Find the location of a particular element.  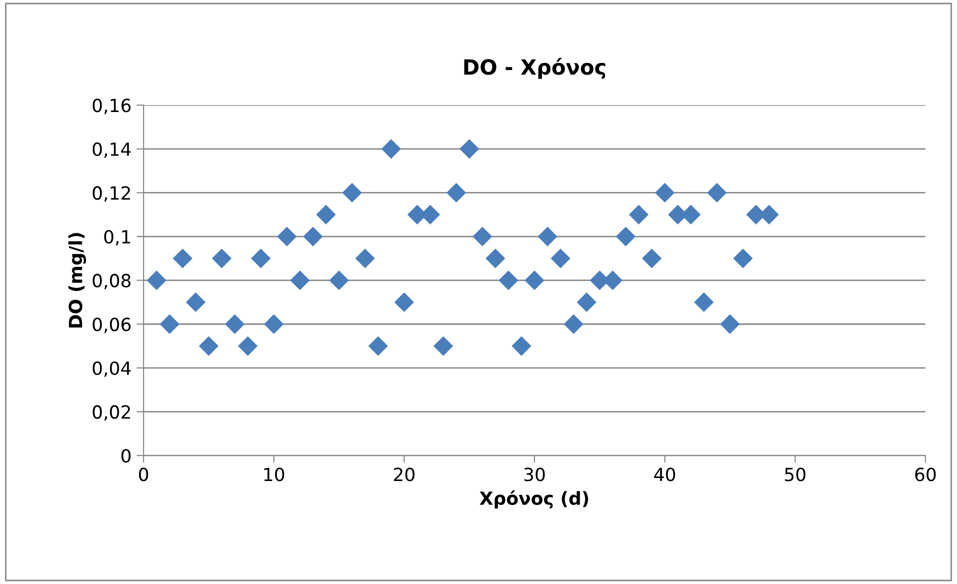

y-tick-label: 0,12 is located at coordinates (111, 194).